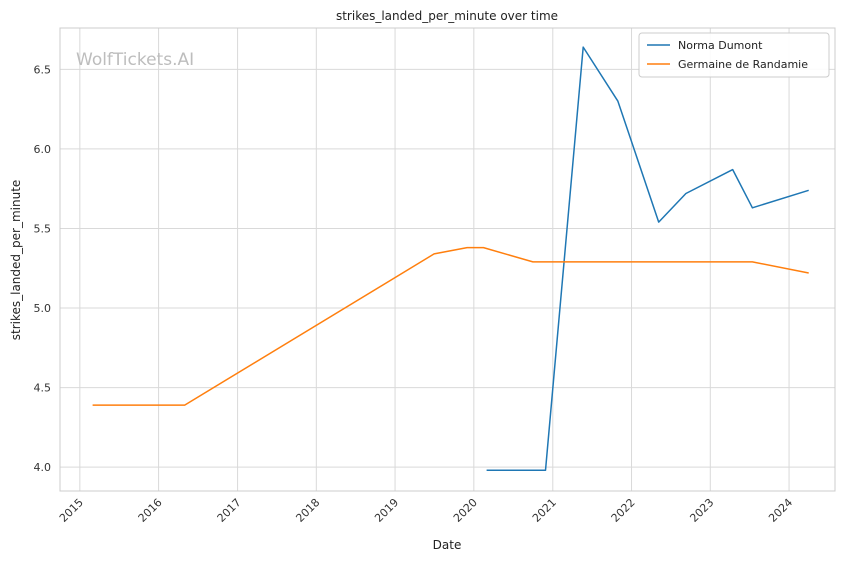  Describe the element at coordinates (43, 268) in the screenshot. I see `y-axis: 4.0 4.5 5.0 5.5 6.0 6.5` at that location.